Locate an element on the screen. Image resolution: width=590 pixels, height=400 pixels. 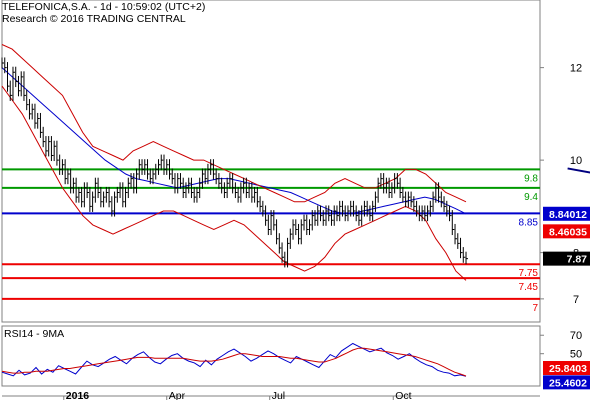
rsi-line is located at coordinates (234, 359).